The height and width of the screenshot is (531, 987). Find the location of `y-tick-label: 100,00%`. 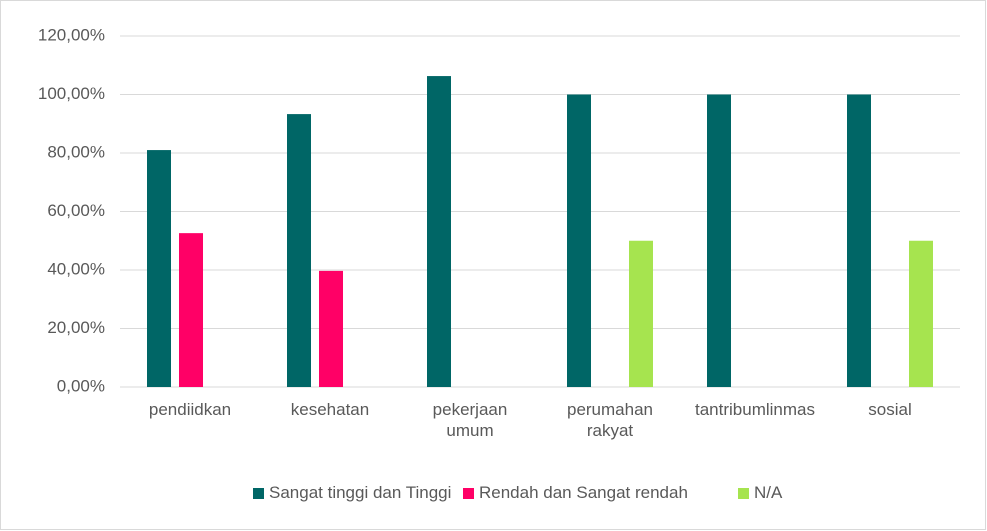

y-tick-label: 100,00% is located at coordinates (71, 93).